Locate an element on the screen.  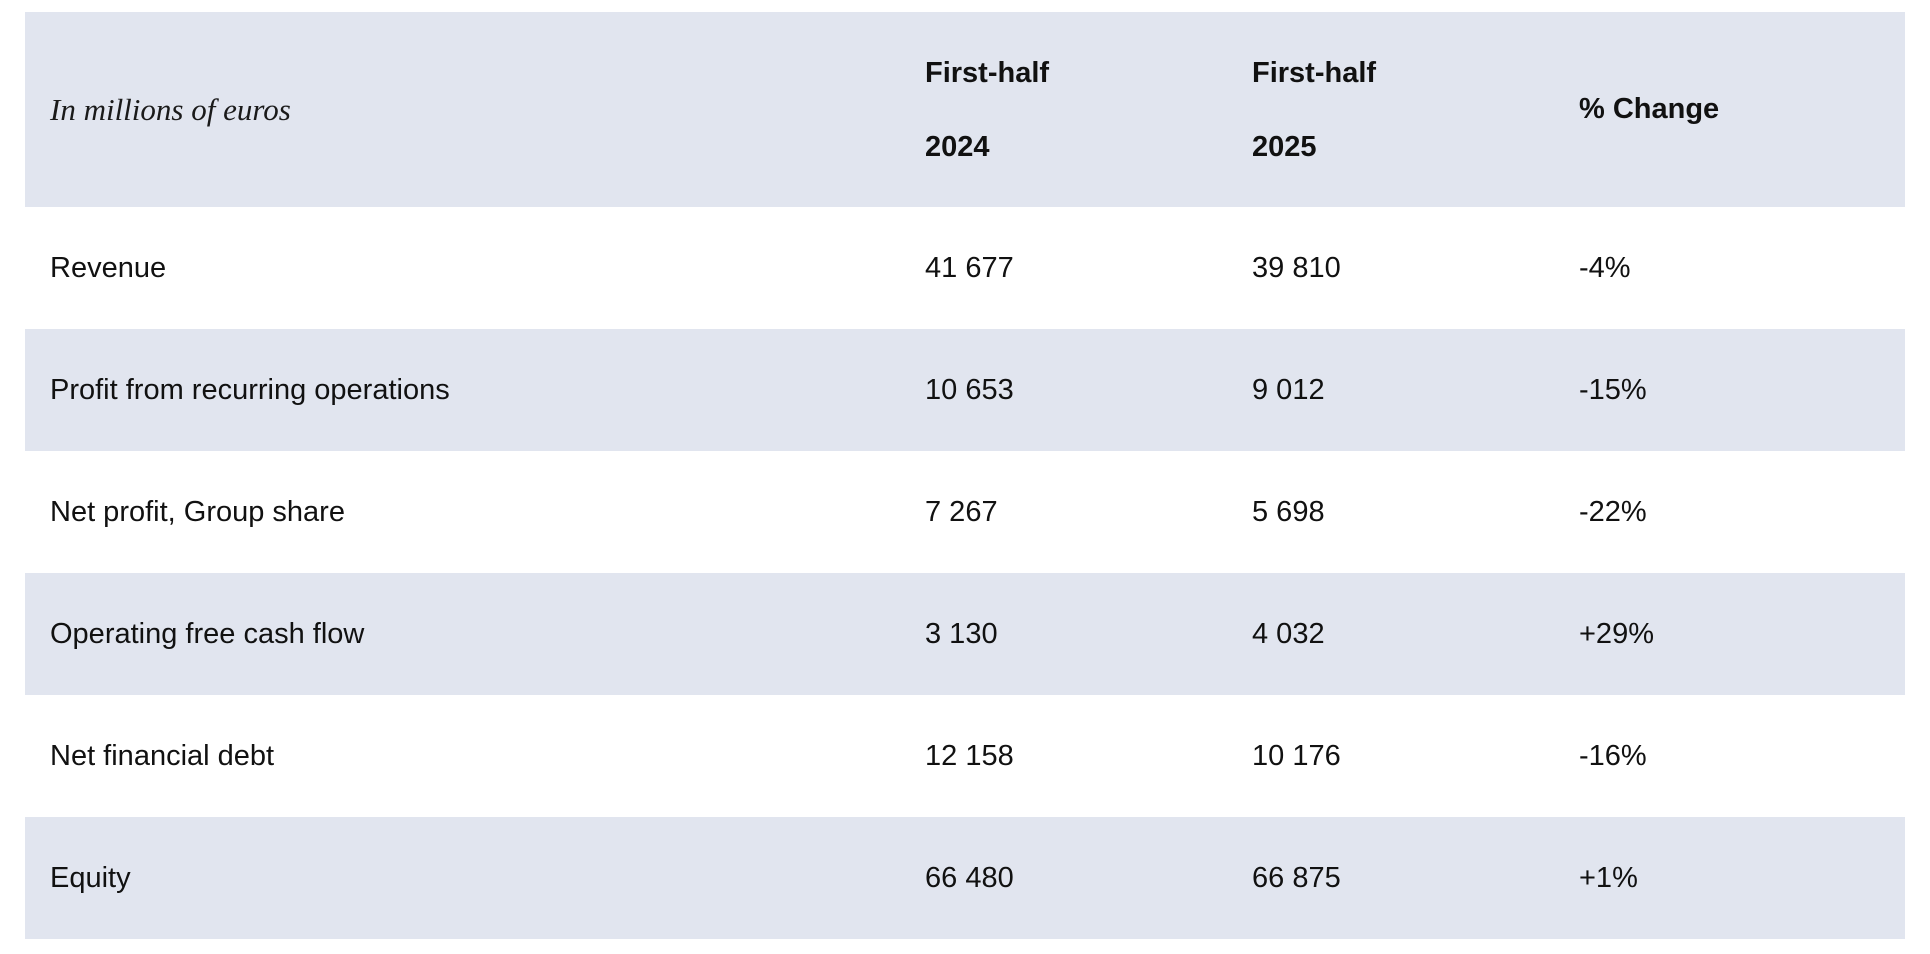
value-h1-2024: 41 677 is located at coordinates (969, 267).